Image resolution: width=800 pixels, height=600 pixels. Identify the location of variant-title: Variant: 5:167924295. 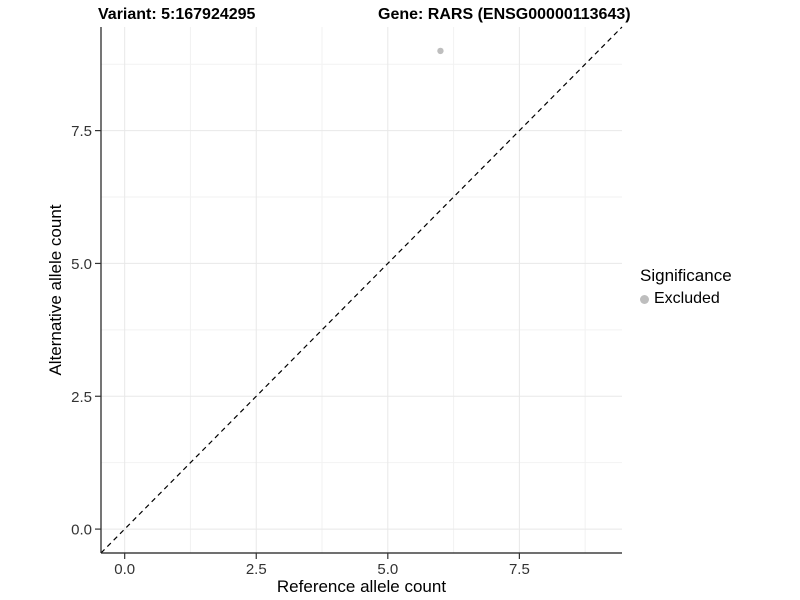
(177, 14).